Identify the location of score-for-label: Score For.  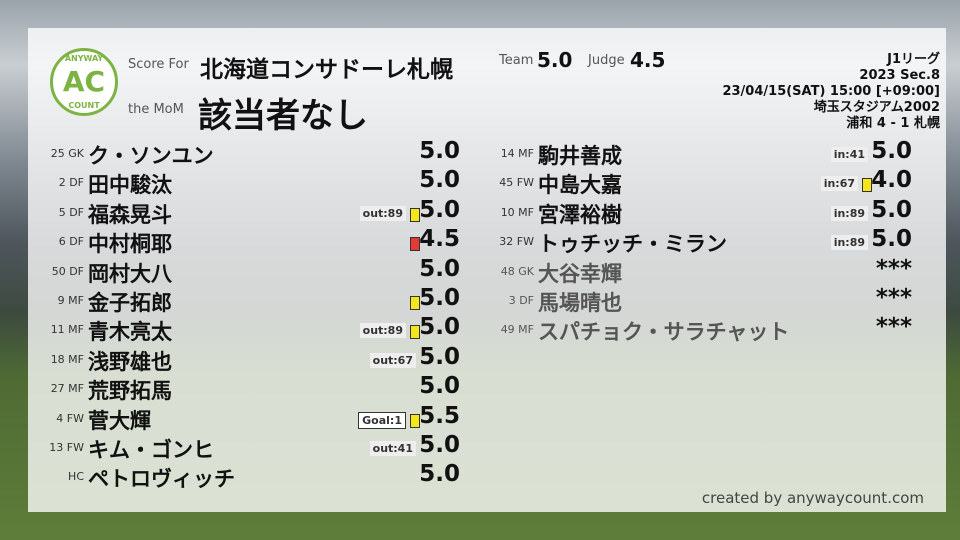
(158, 64).